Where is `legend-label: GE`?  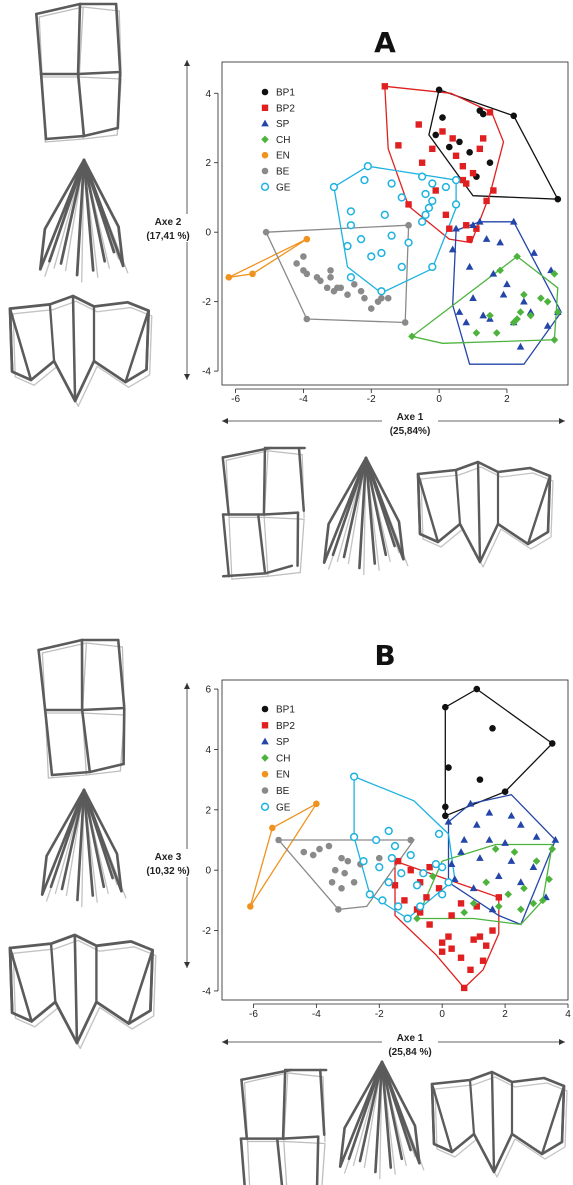
legend-label: GE is located at coordinates (283, 807).